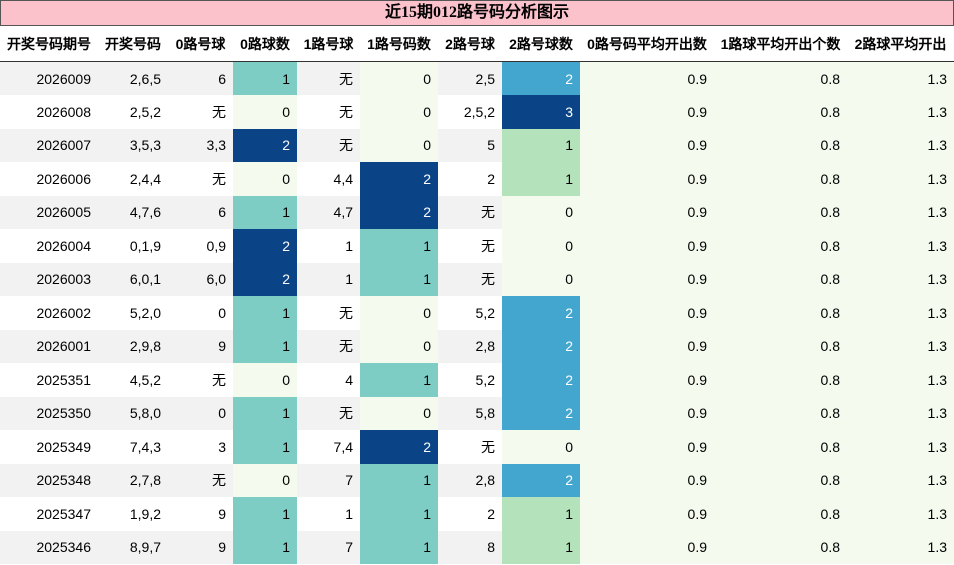 The image size is (954, 565). What do you see at coordinates (49, 346) in the screenshot?
I see `table-cell: 2026001` at bounding box center [49, 346].